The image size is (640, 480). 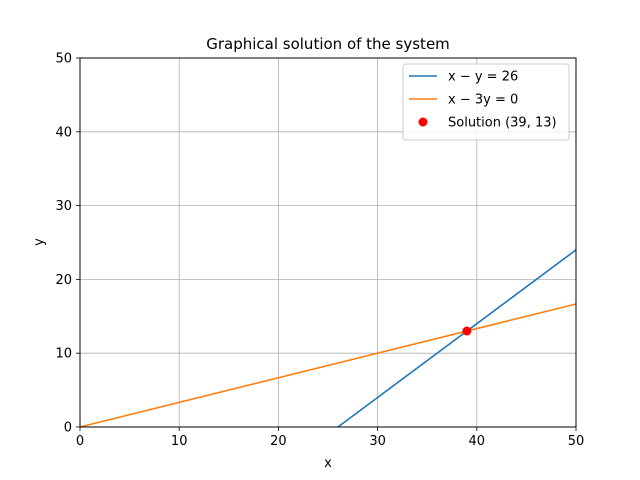 I want to click on legend-entry-label: x − y = 26, so click(x=483, y=77).